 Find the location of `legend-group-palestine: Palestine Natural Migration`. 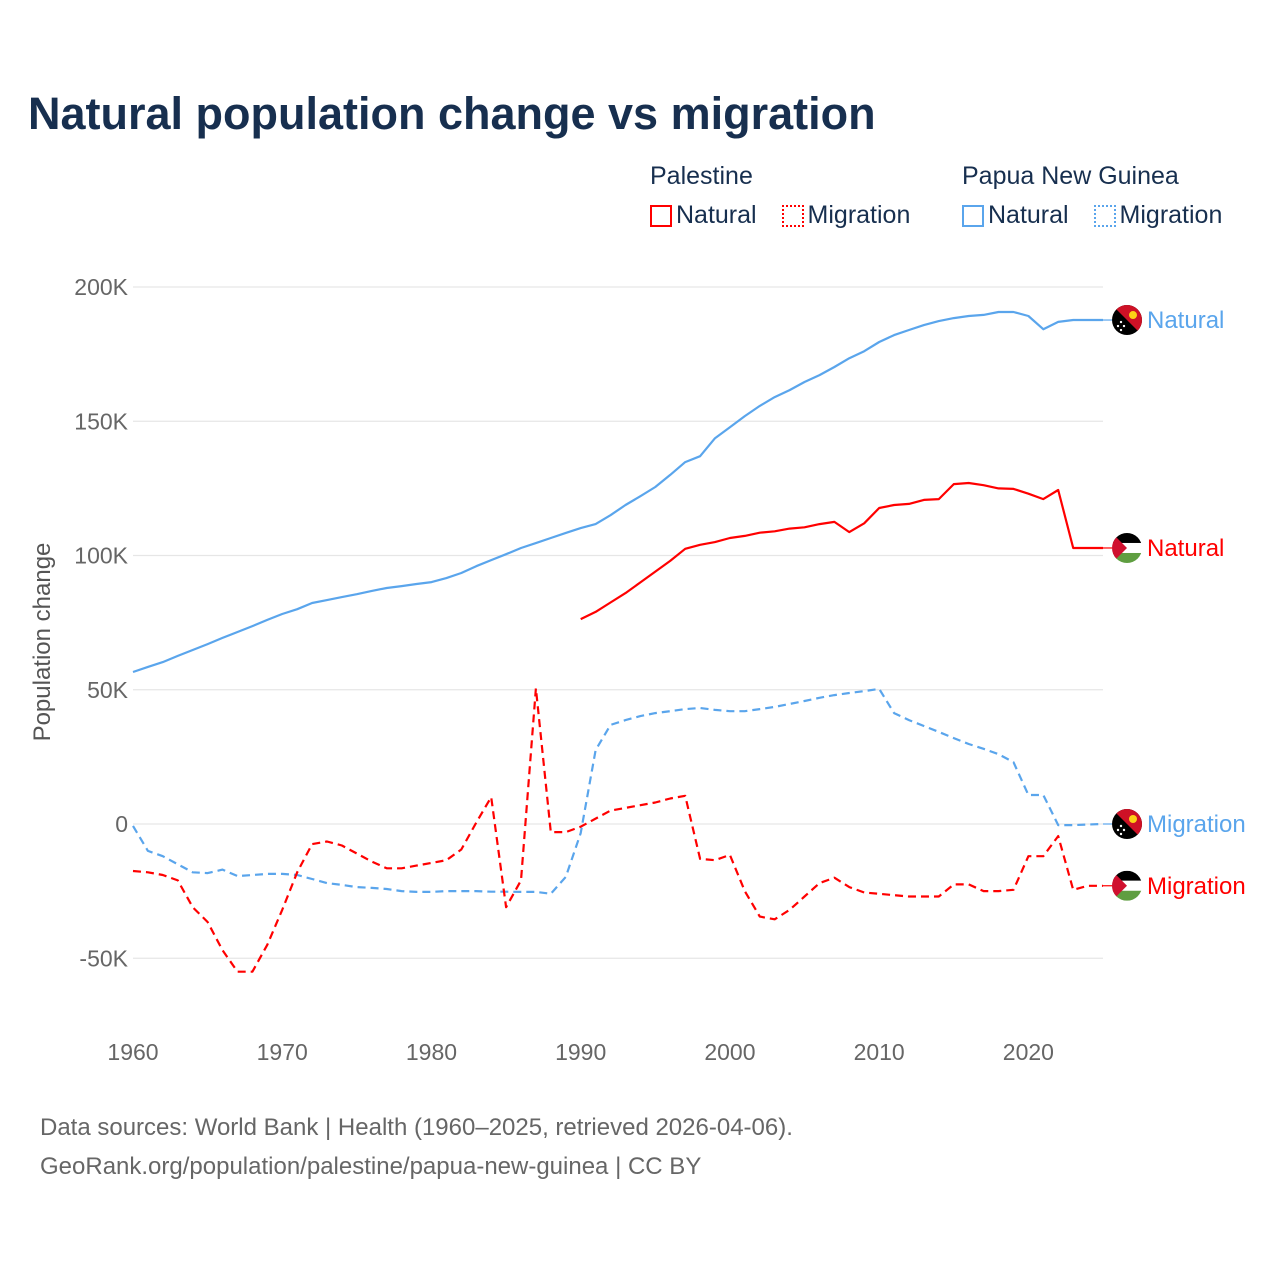

legend-group-palestine: Palestine Natural Migration is located at coordinates (789, 198).